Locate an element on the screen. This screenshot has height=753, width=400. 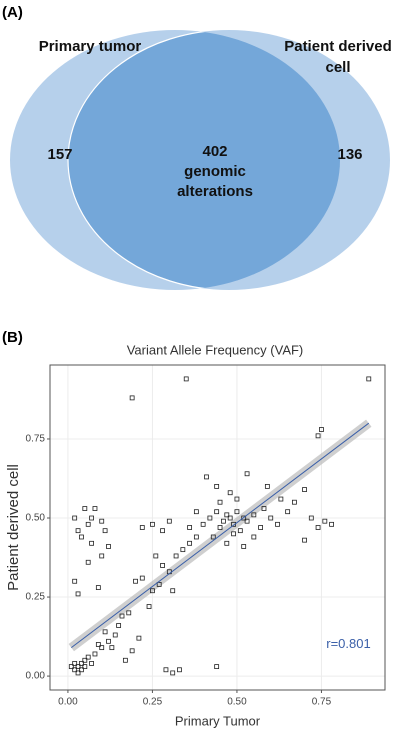
set-count: 136 is located at coordinates (349, 154).